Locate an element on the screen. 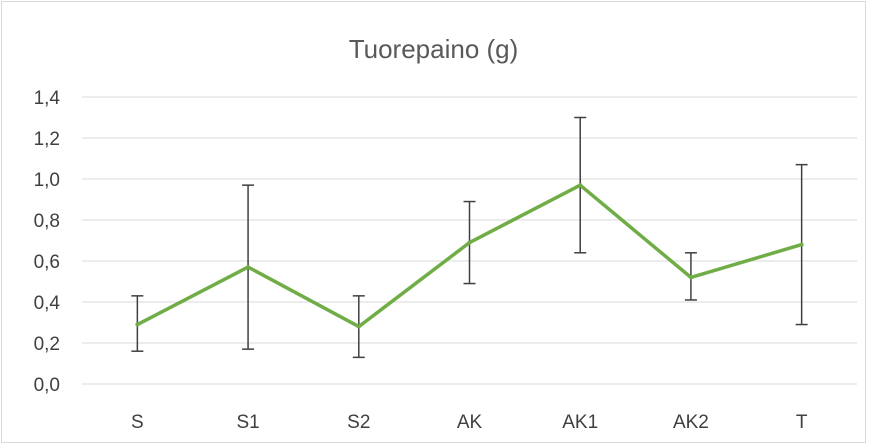 The width and height of the screenshot is (869, 446). x-axis-ticks: S S1 S2 AK AK1 AK2 T is located at coordinates (469, 422).